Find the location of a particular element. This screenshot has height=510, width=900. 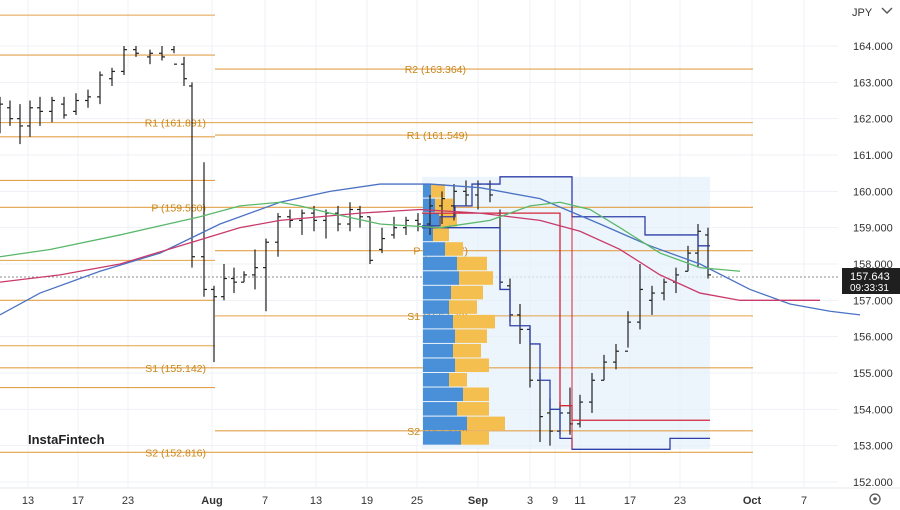

settings-icon is located at coordinates (875, 499).